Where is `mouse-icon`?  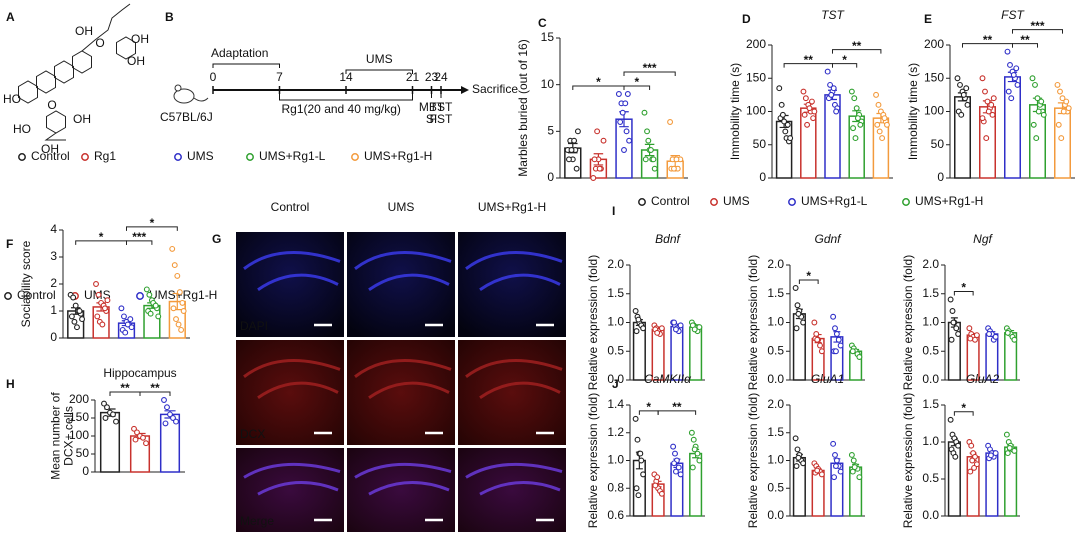
mouse-icon is located at coordinates (184, 96).